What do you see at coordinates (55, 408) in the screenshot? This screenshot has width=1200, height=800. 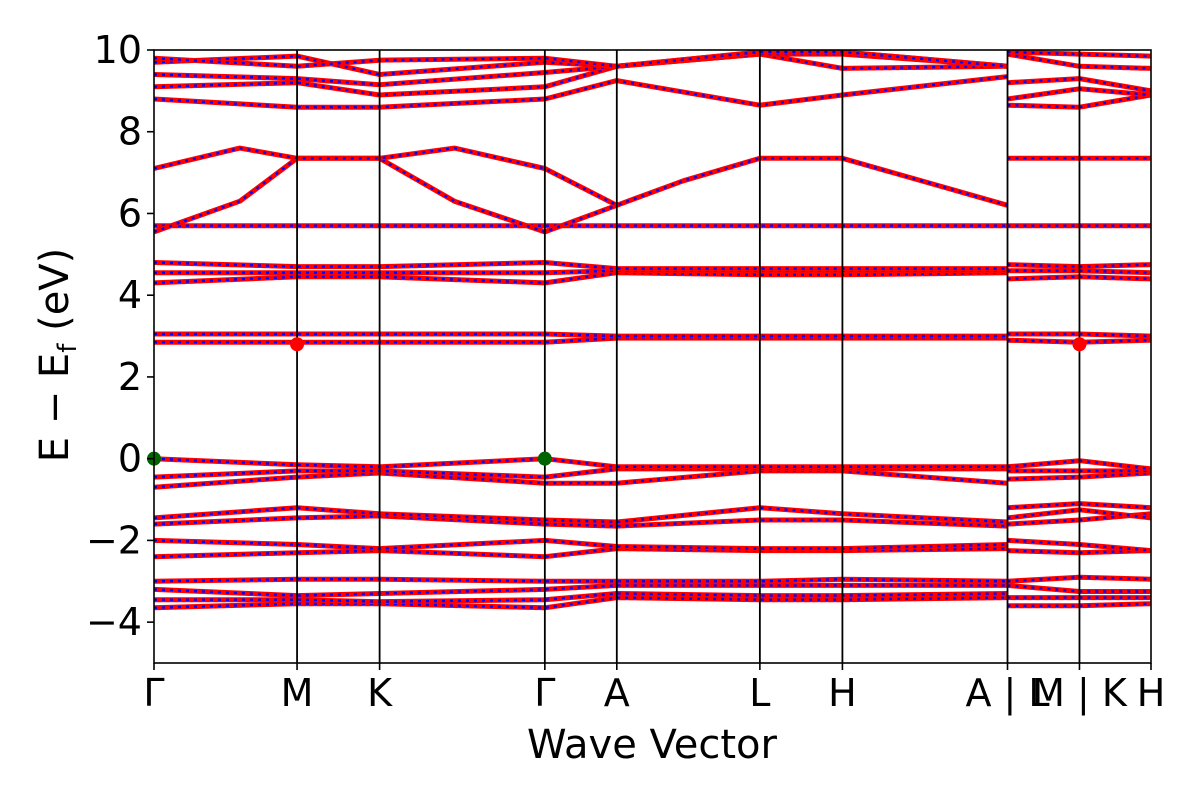 I see `y-axis-title-main: E − E` at bounding box center [55, 408].